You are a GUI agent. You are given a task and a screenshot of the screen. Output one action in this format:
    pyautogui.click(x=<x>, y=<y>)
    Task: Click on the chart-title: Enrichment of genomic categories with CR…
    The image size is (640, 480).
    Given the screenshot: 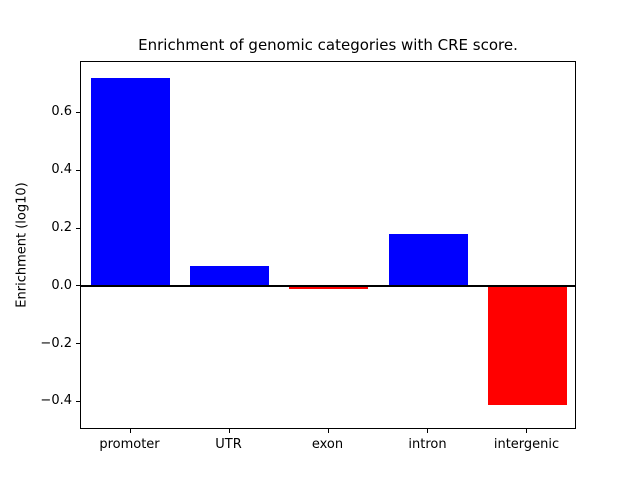 What is the action you would take?
    pyautogui.click(x=328, y=45)
    